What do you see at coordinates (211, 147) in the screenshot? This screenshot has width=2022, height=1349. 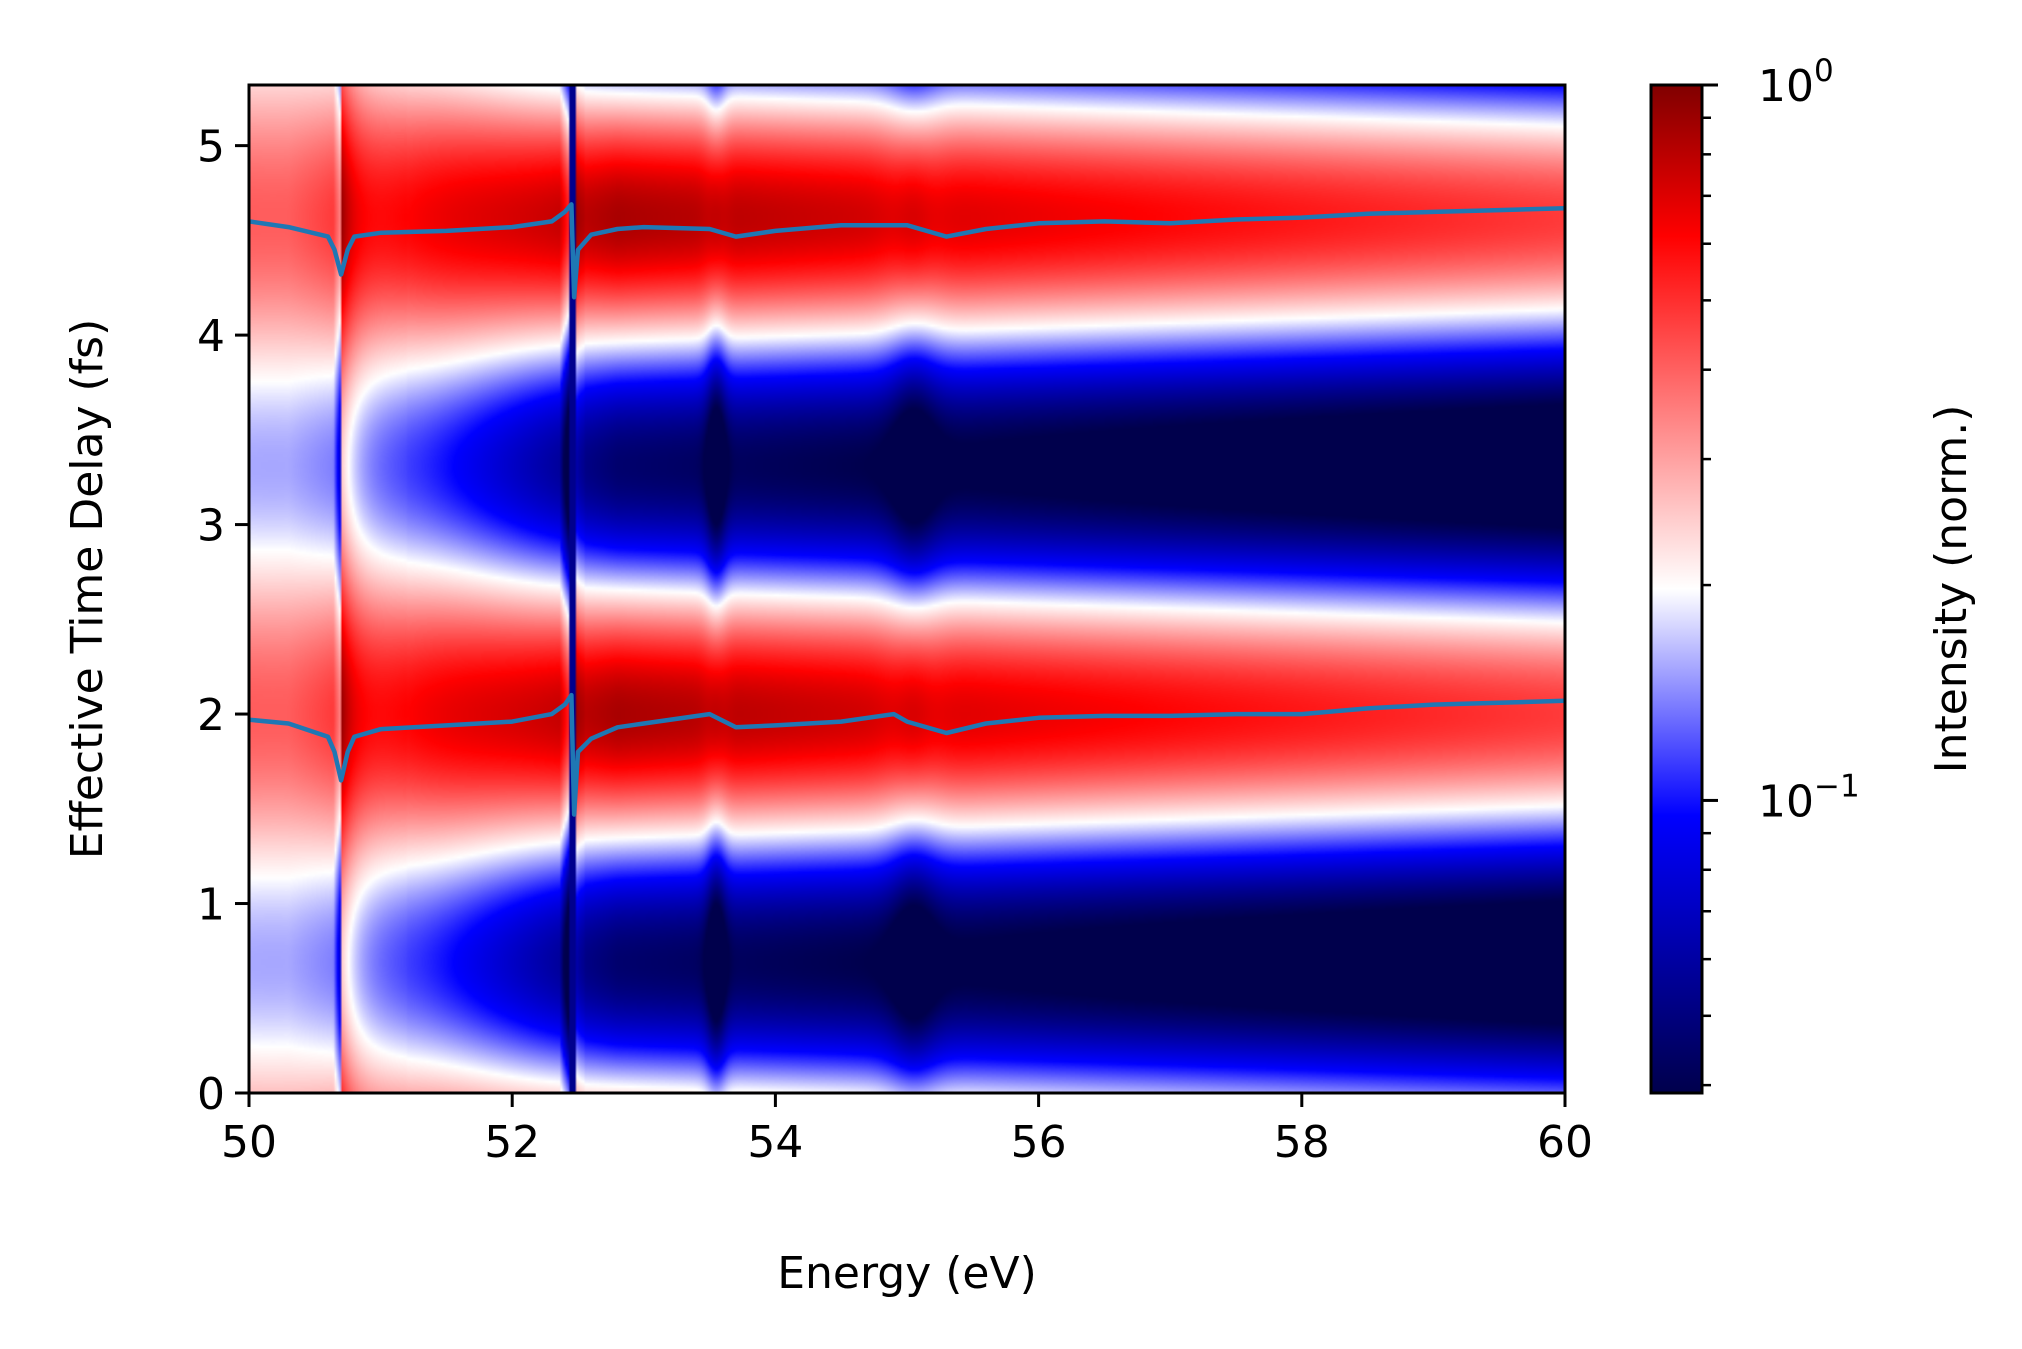 I see `y-tick-label: 5` at bounding box center [211, 147].